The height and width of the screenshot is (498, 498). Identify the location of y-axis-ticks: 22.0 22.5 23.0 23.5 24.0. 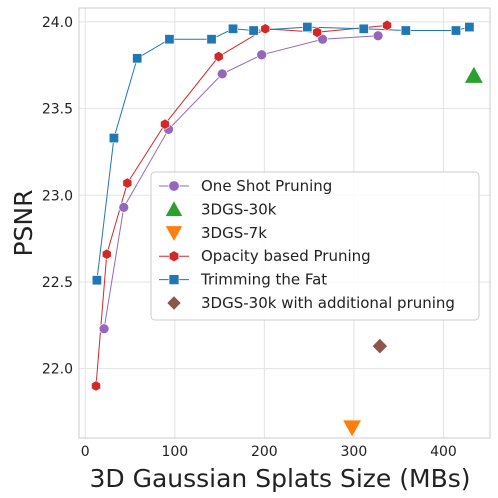
(57, 196).